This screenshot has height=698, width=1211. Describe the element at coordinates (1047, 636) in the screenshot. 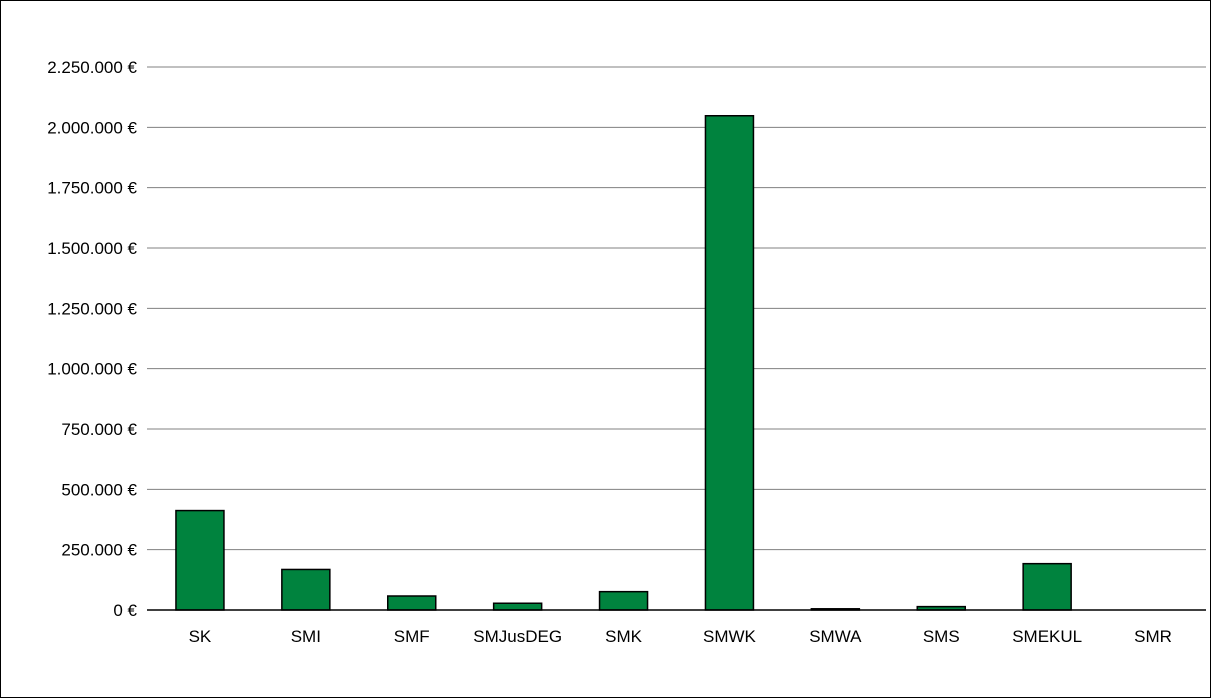

I see `x-category-label: SMEKUL` at that location.